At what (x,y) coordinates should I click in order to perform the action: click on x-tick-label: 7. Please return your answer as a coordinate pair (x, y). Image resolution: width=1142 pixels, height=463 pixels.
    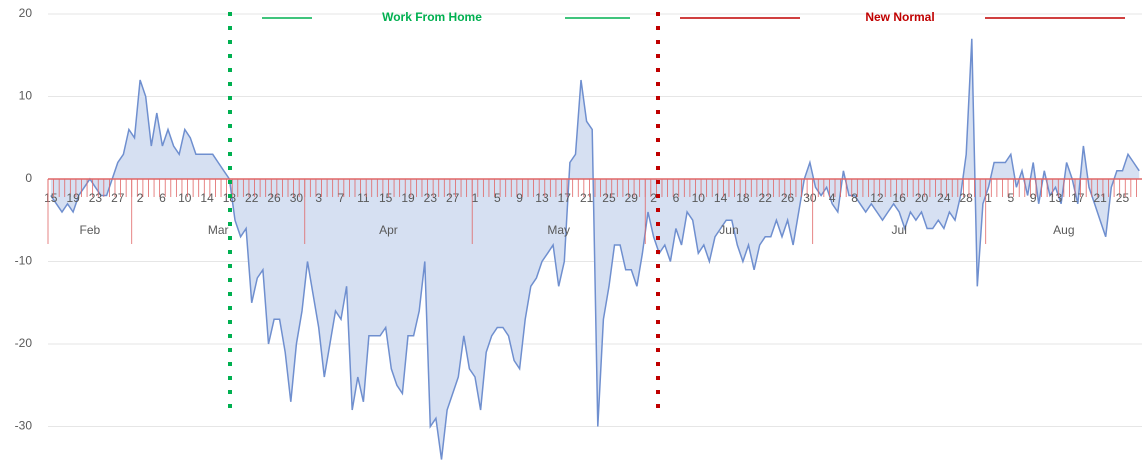
    Looking at the image, I should click on (341, 198).